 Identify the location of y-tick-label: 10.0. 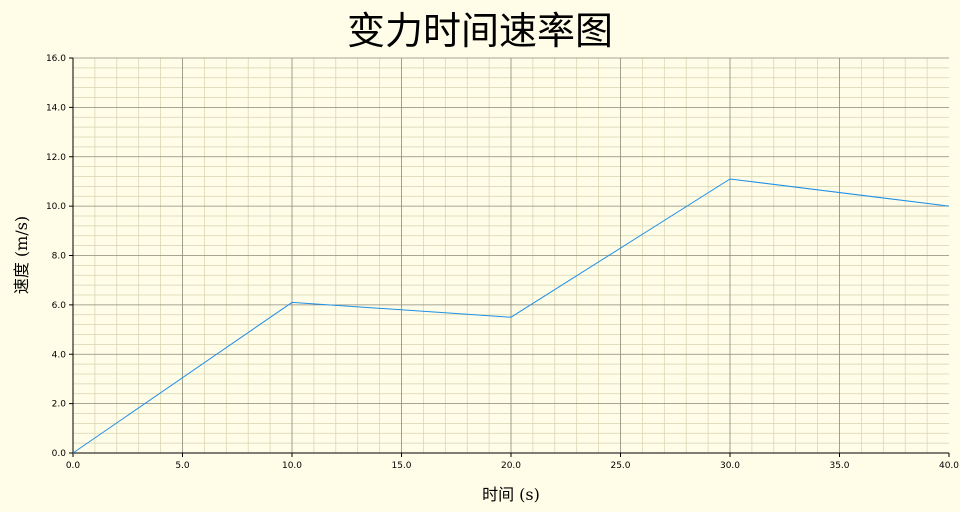
(56, 207).